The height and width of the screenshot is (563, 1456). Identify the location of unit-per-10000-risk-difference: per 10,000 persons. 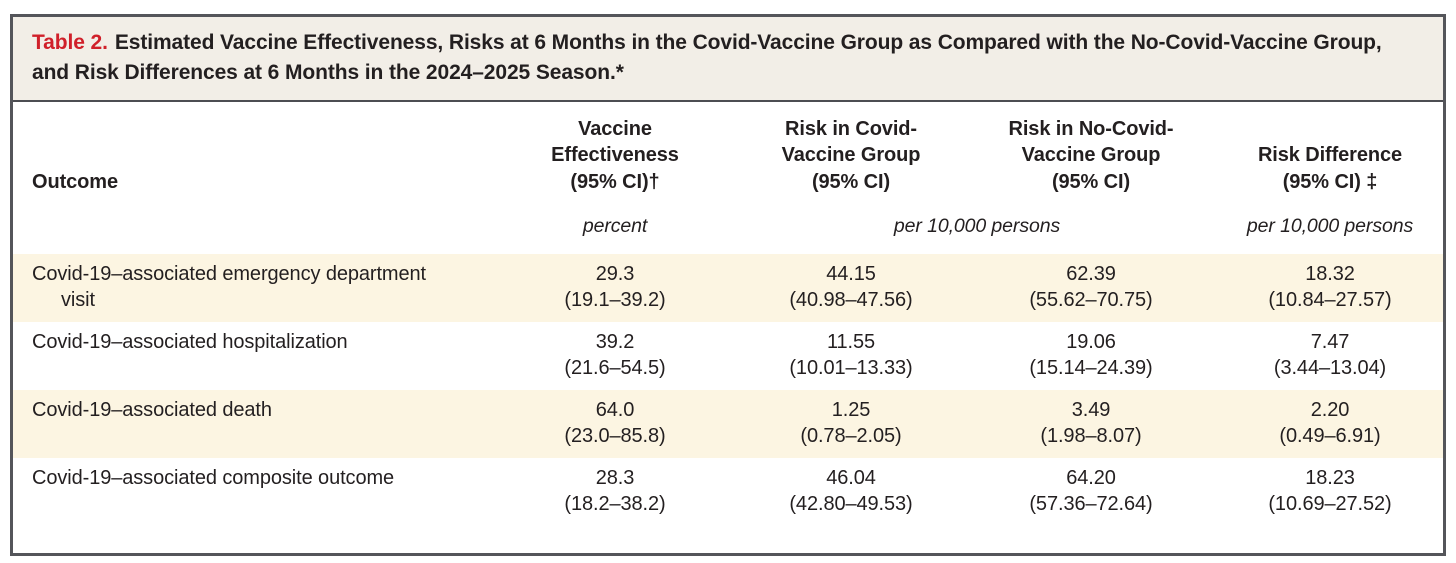
(1330, 226).